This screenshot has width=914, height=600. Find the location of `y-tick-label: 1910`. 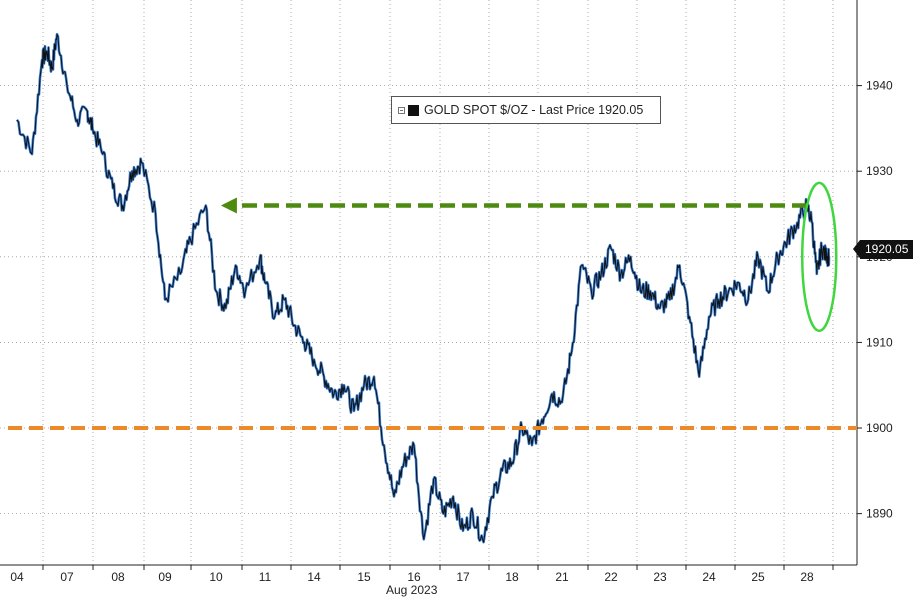

y-tick-label: 1910 is located at coordinates (879, 342).